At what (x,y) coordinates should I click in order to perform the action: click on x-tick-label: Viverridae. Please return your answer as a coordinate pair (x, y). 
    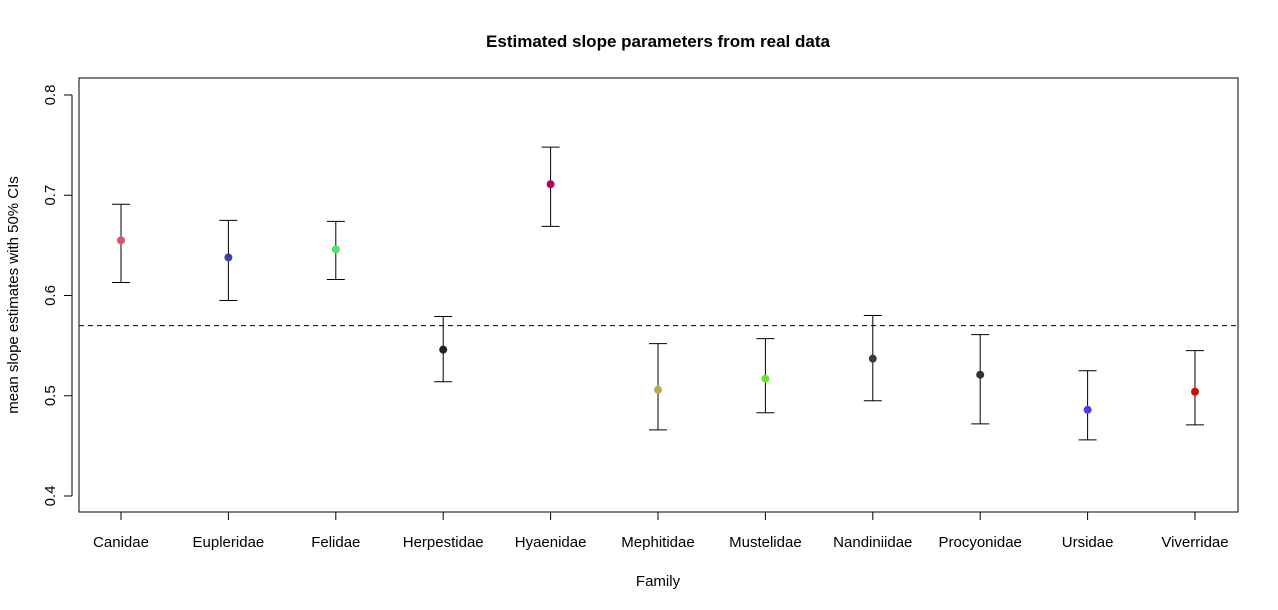
    Looking at the image, I should click on (1194, 542).